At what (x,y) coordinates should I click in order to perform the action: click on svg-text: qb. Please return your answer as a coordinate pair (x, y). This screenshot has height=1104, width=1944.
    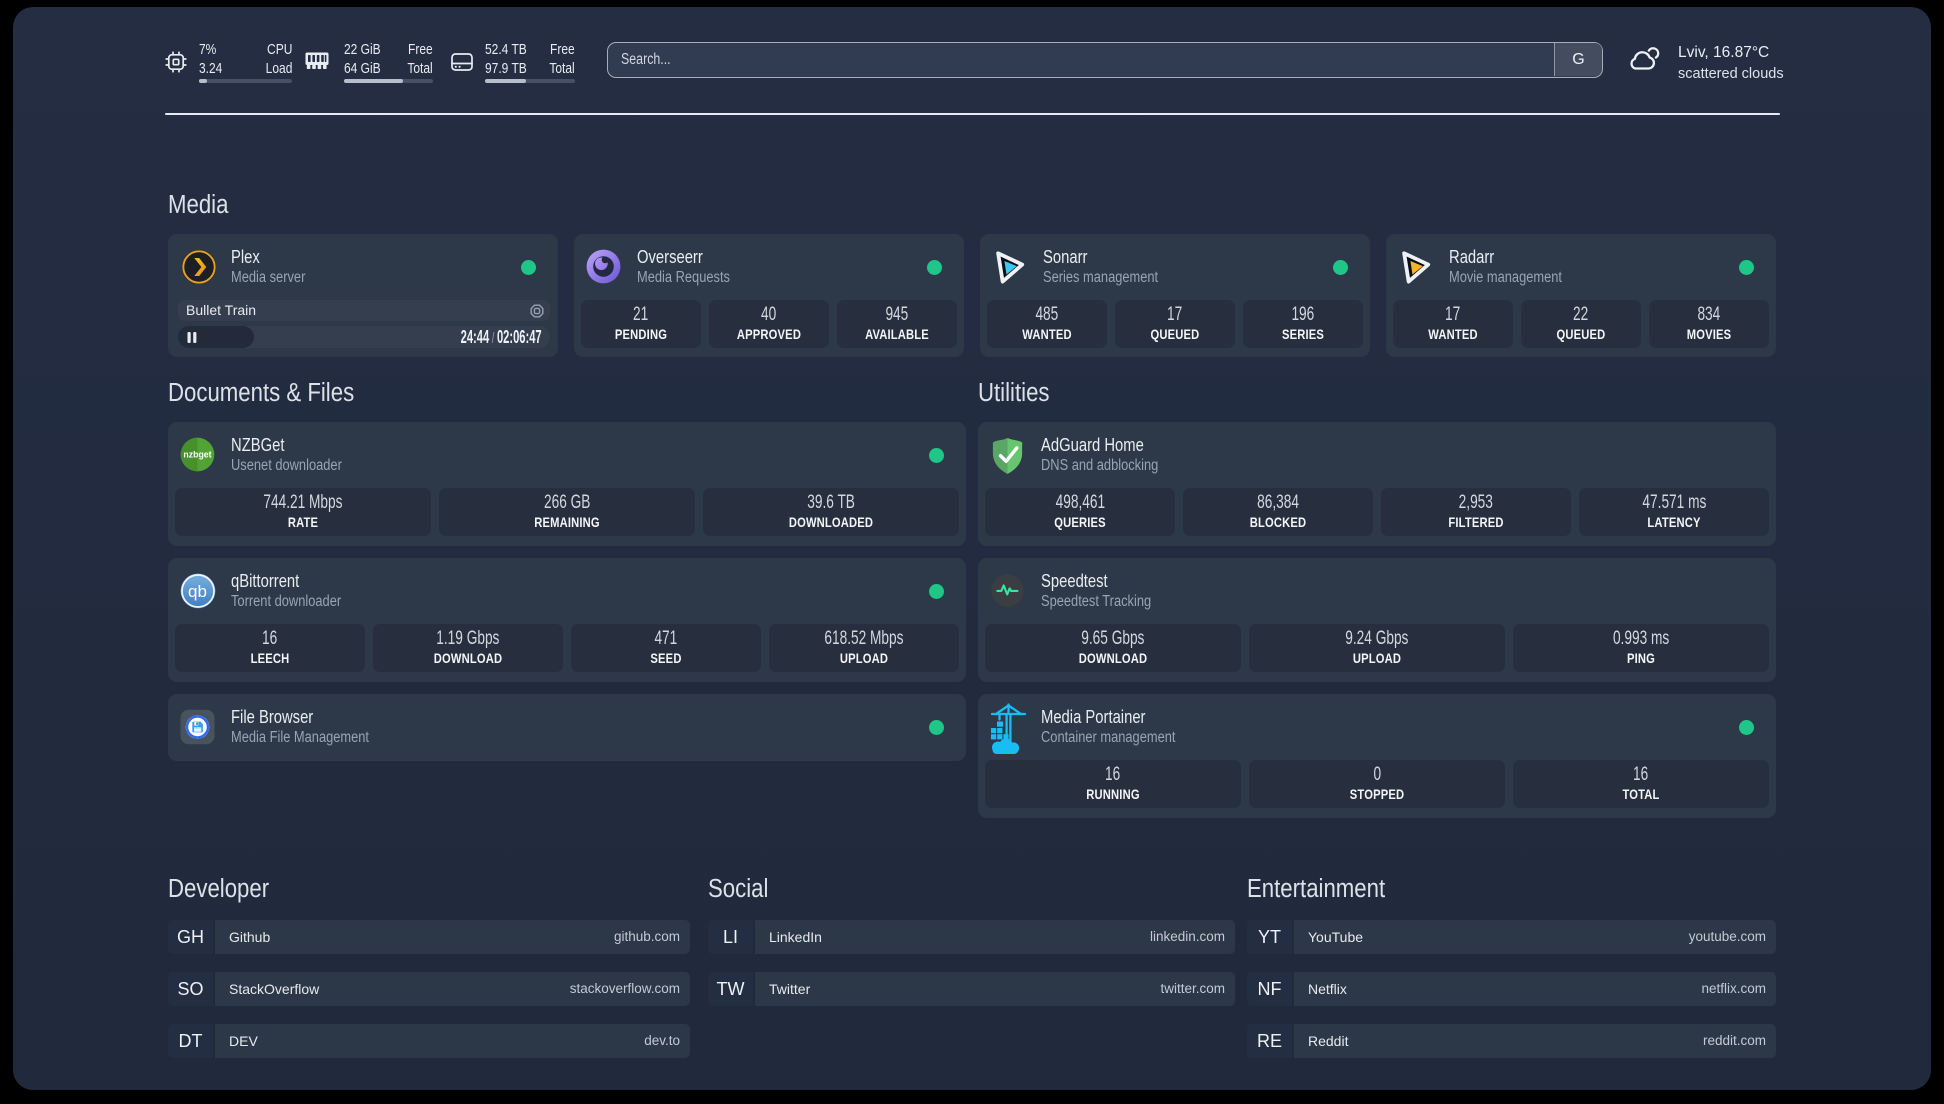
    Looking at the image, I should click on (197, 591).